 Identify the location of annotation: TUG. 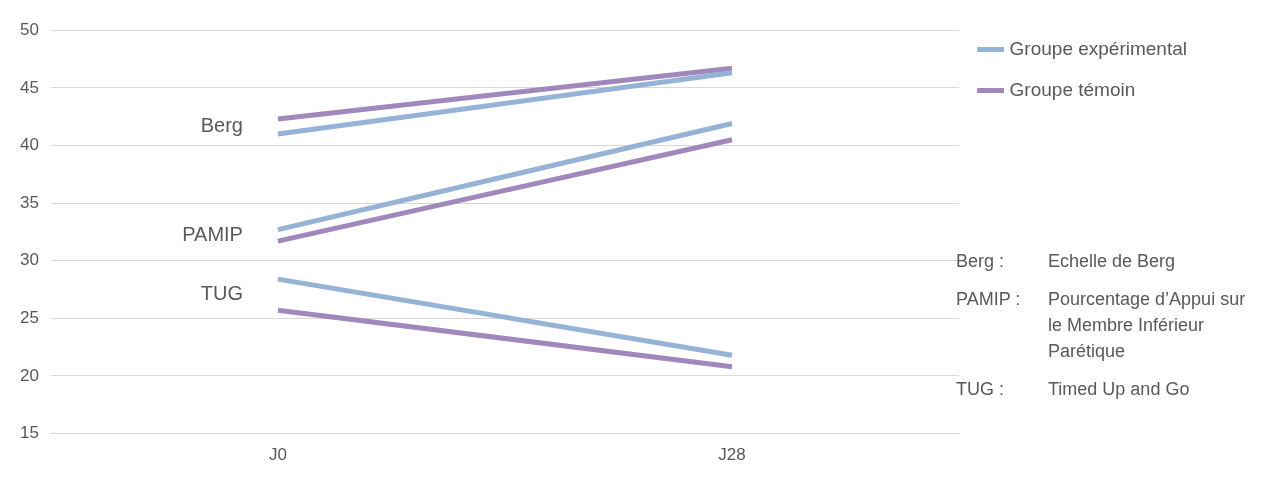
(221, 293).